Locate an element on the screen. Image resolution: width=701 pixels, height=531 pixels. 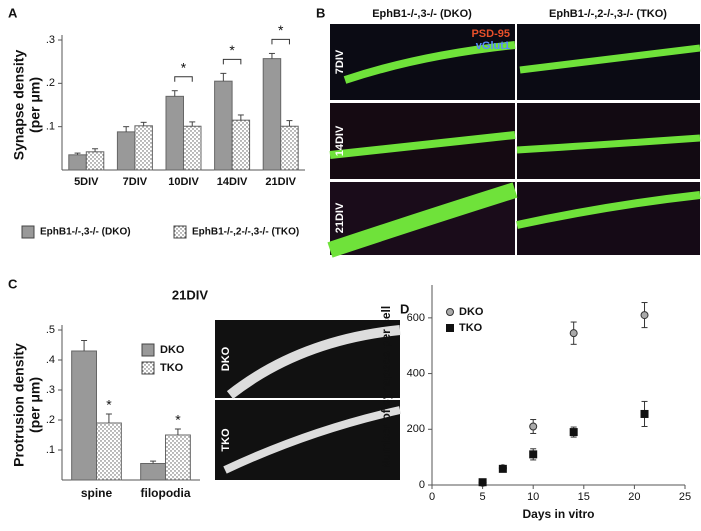
y-axis-label: Synapse density is located at coordinates (19, 105).